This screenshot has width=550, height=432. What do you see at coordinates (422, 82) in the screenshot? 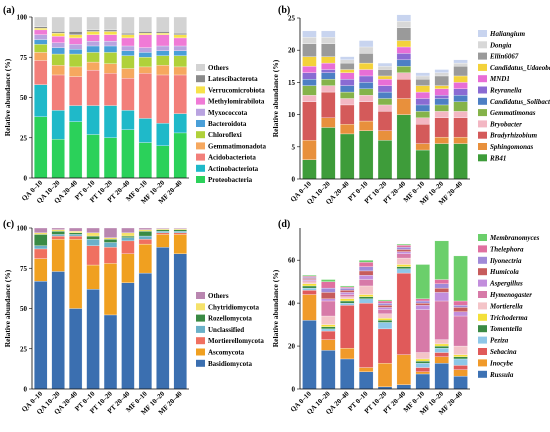
I see `bar-segment-ellin6067` at bounding box center [422, 82].